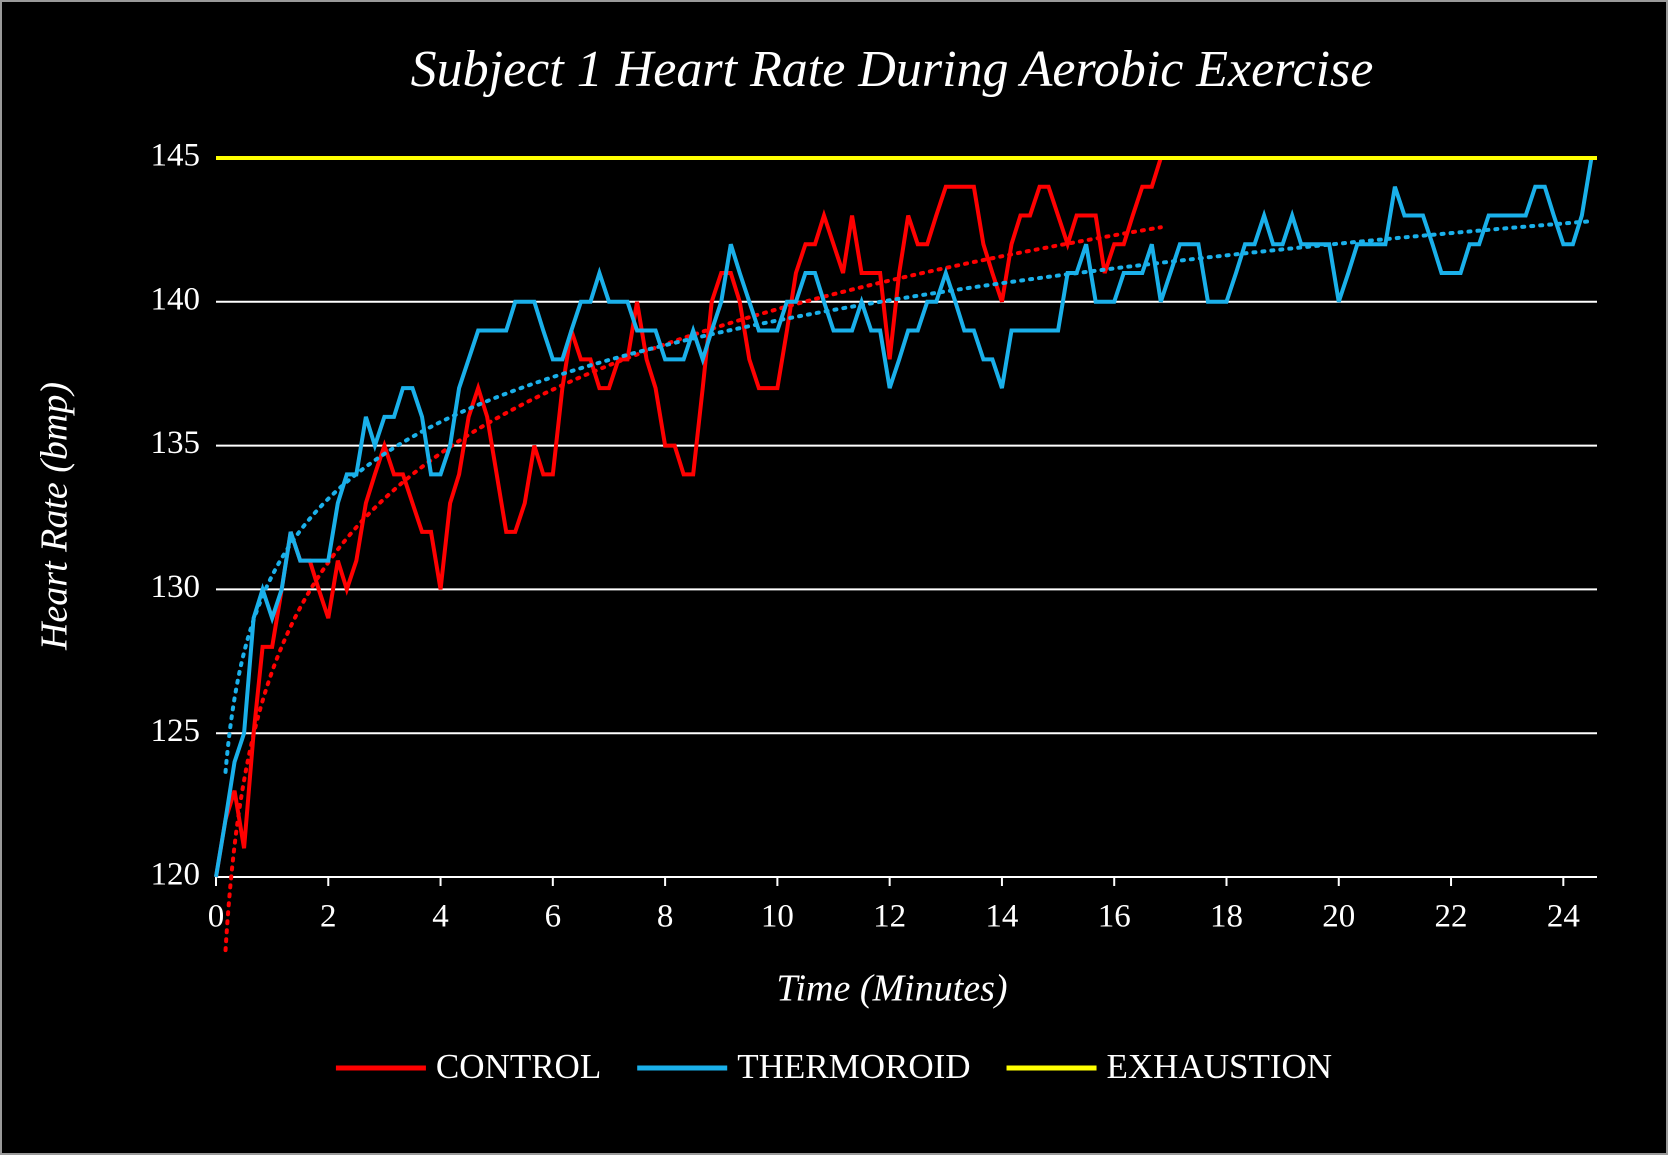 The width and height of the screenshot is (1668, 1155). What do you see at coordinates (328, 917) in the screenshot?
I see `x-tick-label: 2` at bounding box center [328, 917].